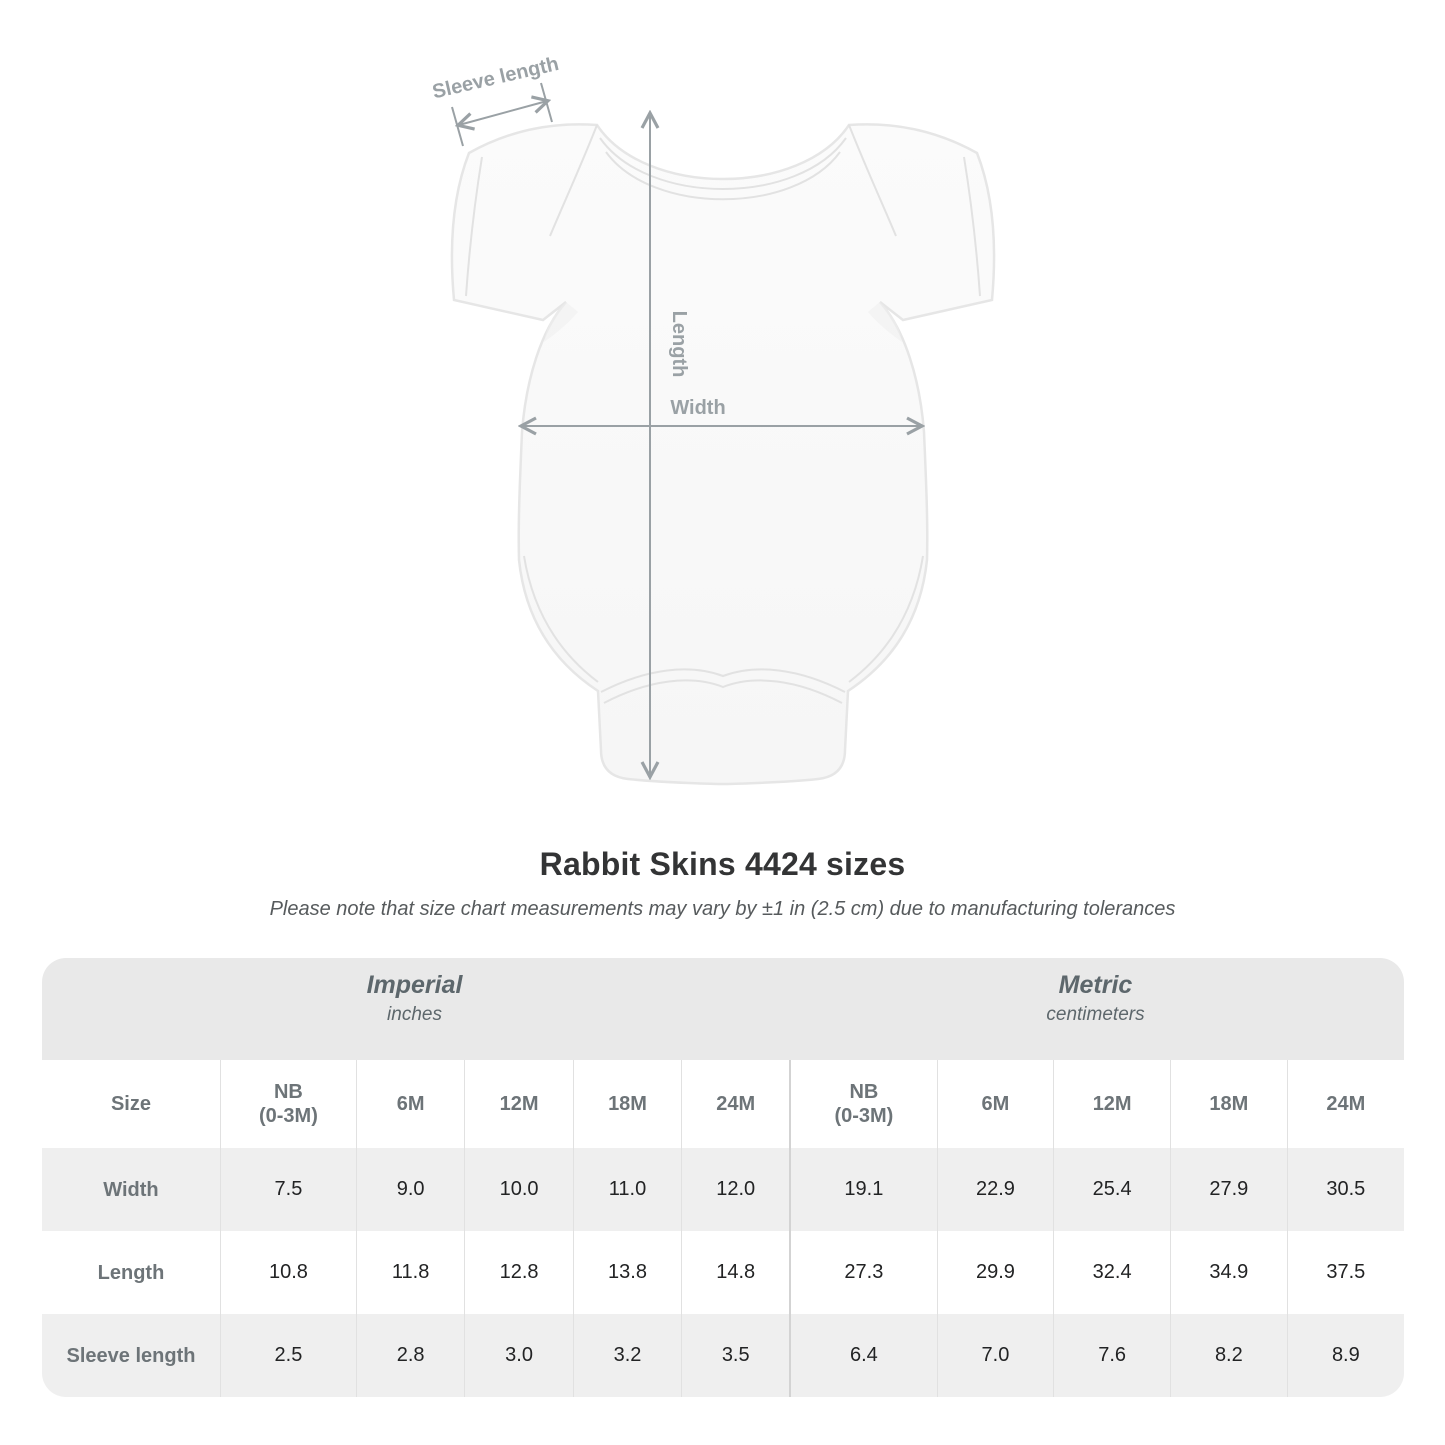 The image size is (1445, 1445). I want to click on sleeve-dimension-tick-right, so click(546, 102).